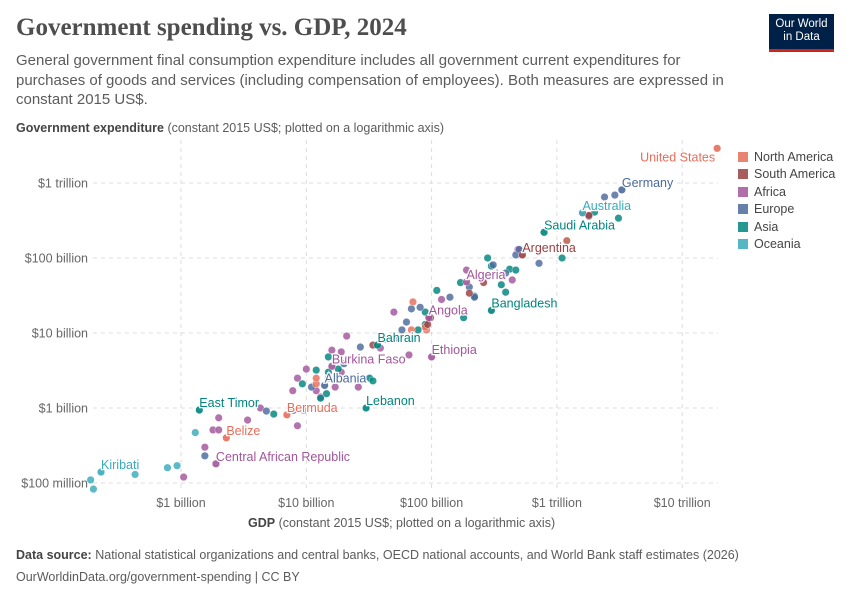 This screenshot has height=600, width=850. What do you see at coordinates (766, 226) in the screenshot?
I see `legend-label: Asia` at bounding box center [766, 226].